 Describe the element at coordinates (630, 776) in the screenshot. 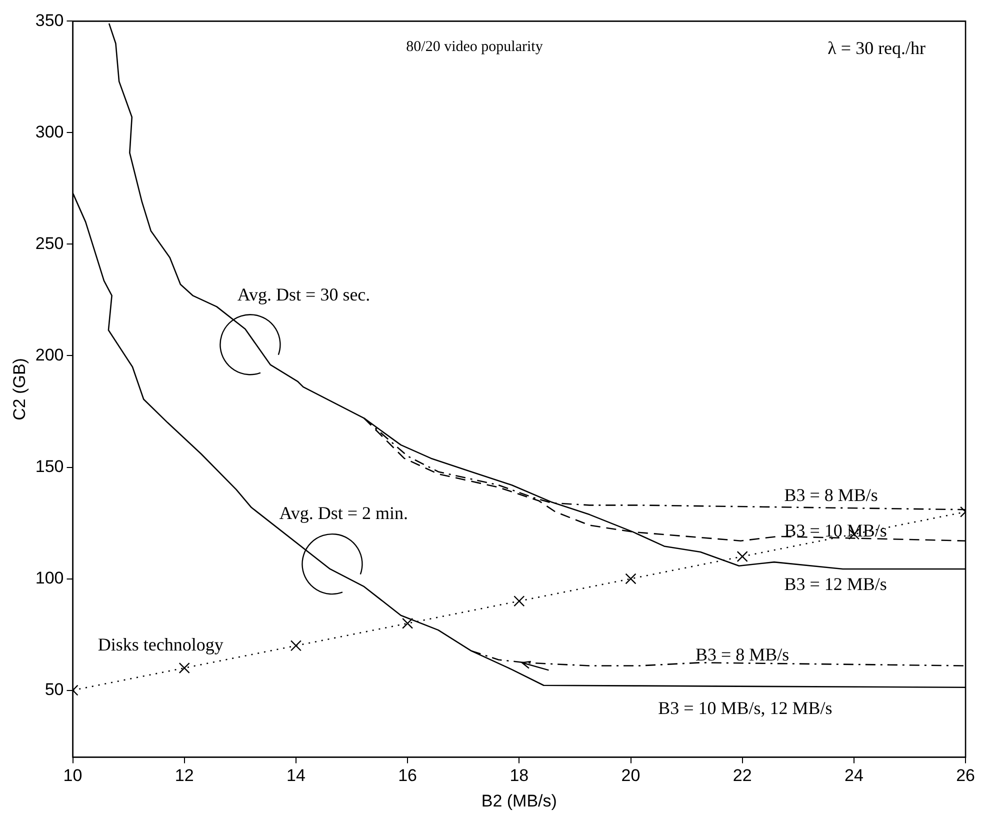

I see `x-tick-label: 20` at that location.